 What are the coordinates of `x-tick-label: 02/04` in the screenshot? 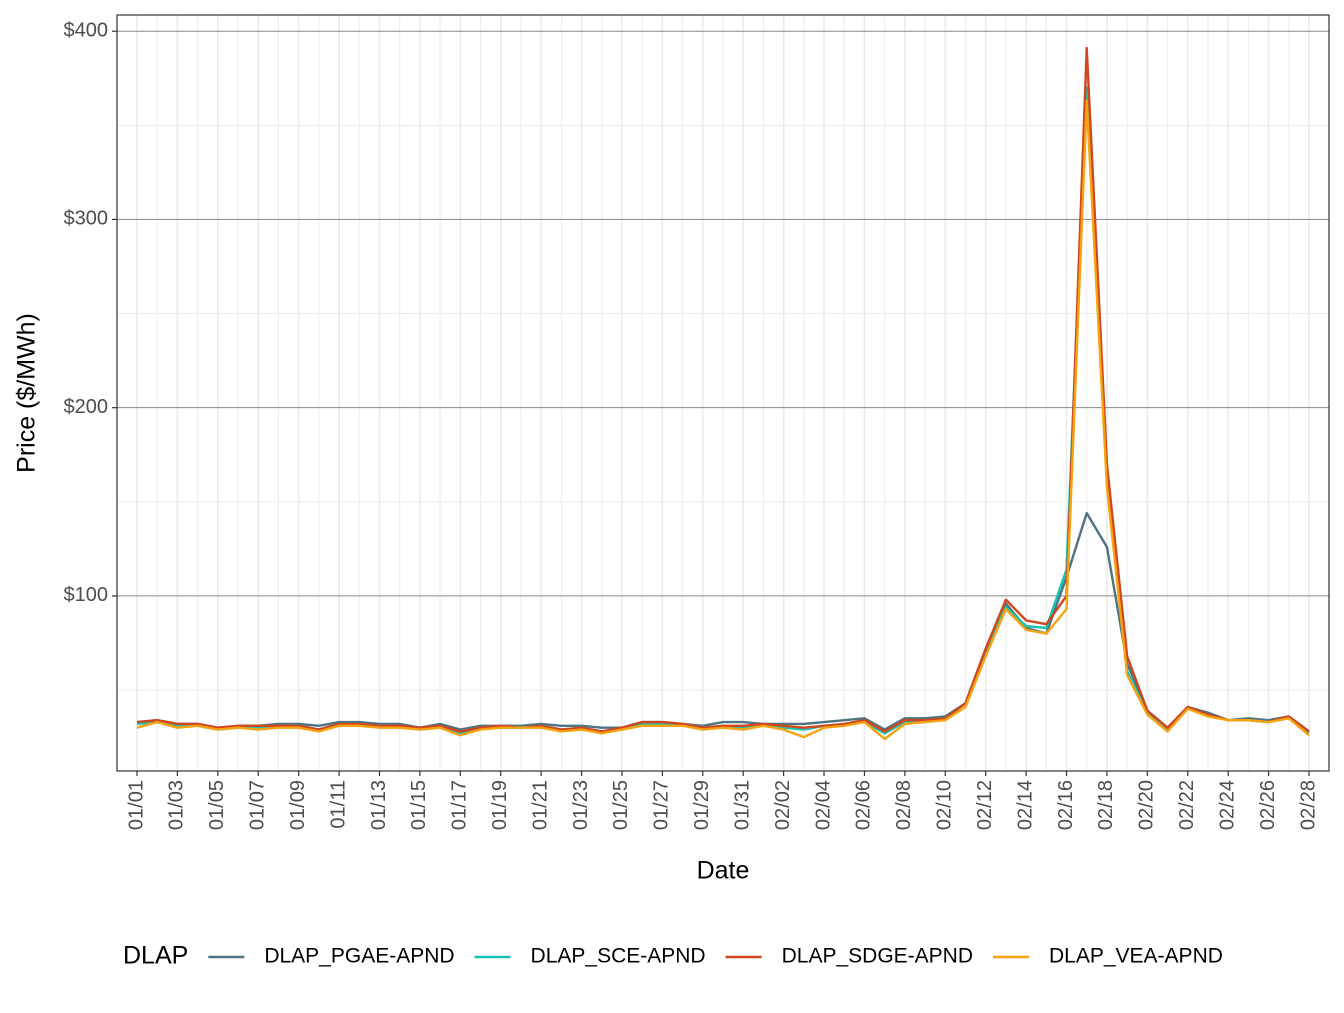 It's located at (823, 805).